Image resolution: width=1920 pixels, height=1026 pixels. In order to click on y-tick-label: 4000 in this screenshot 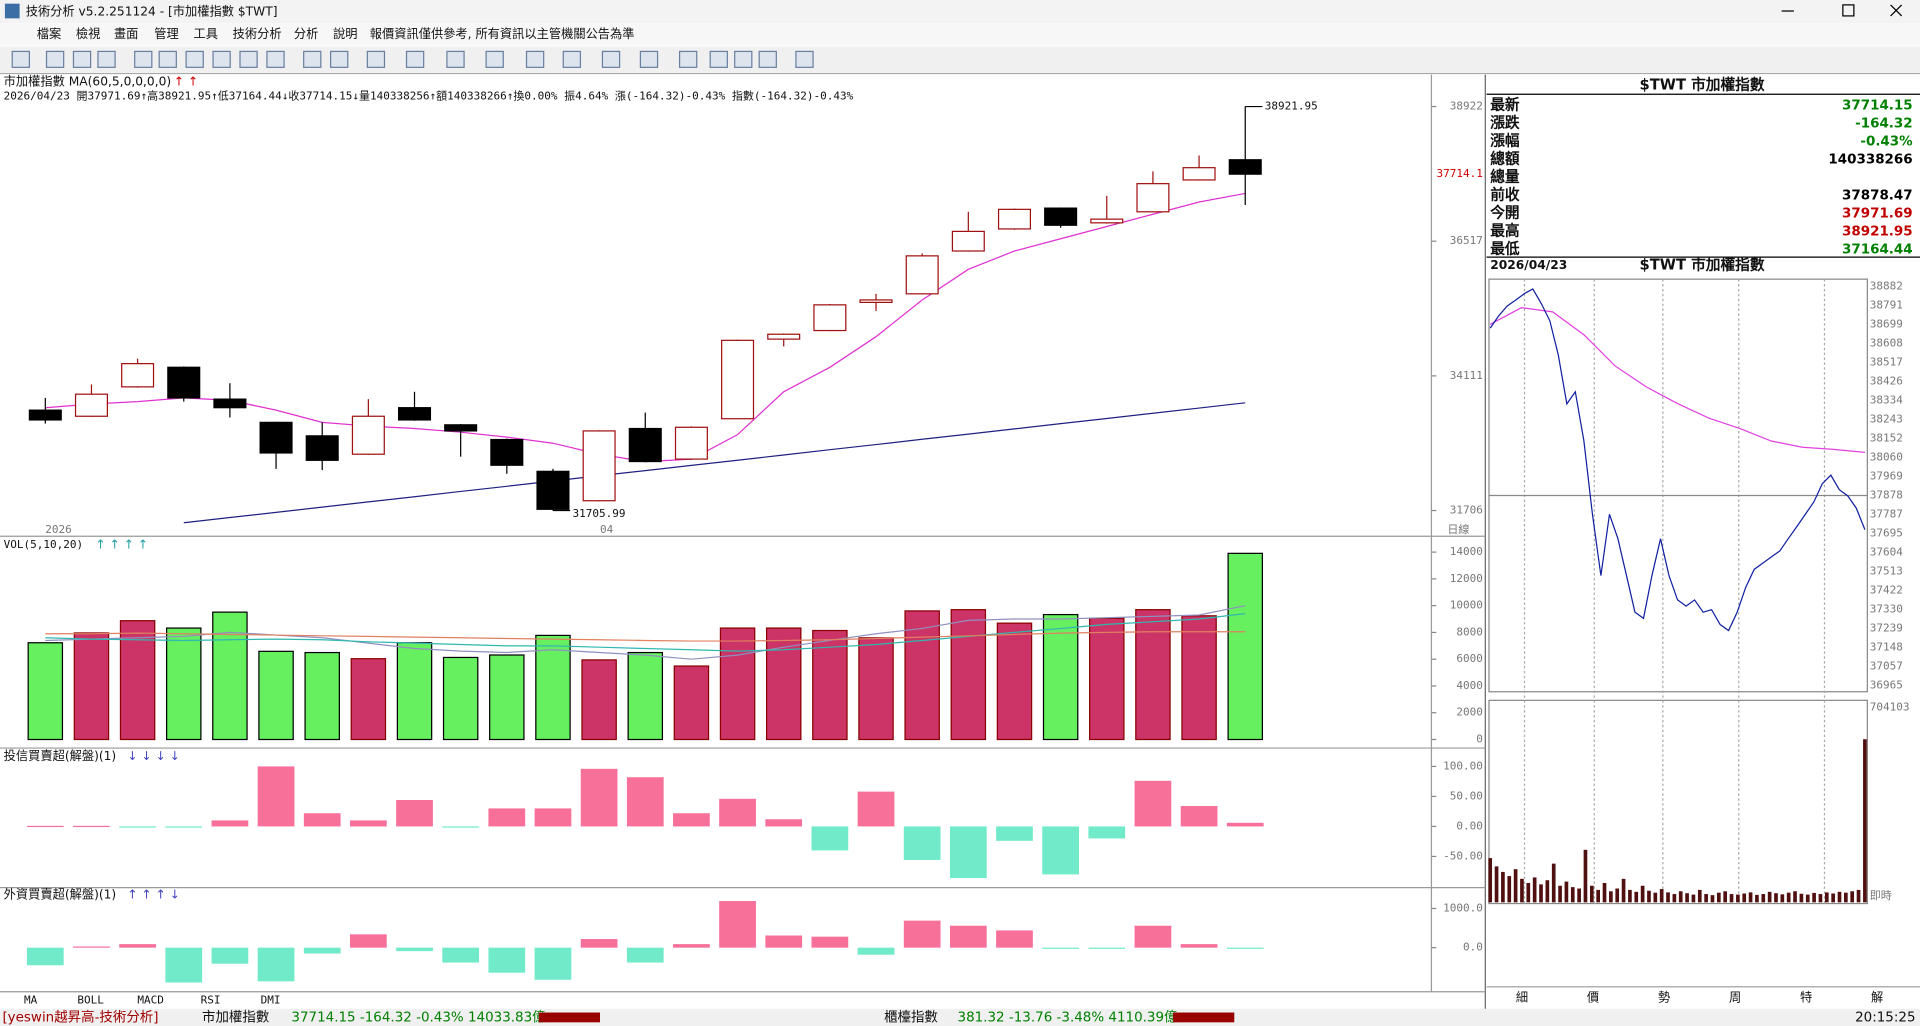, I will do `click(1469, 685)`.